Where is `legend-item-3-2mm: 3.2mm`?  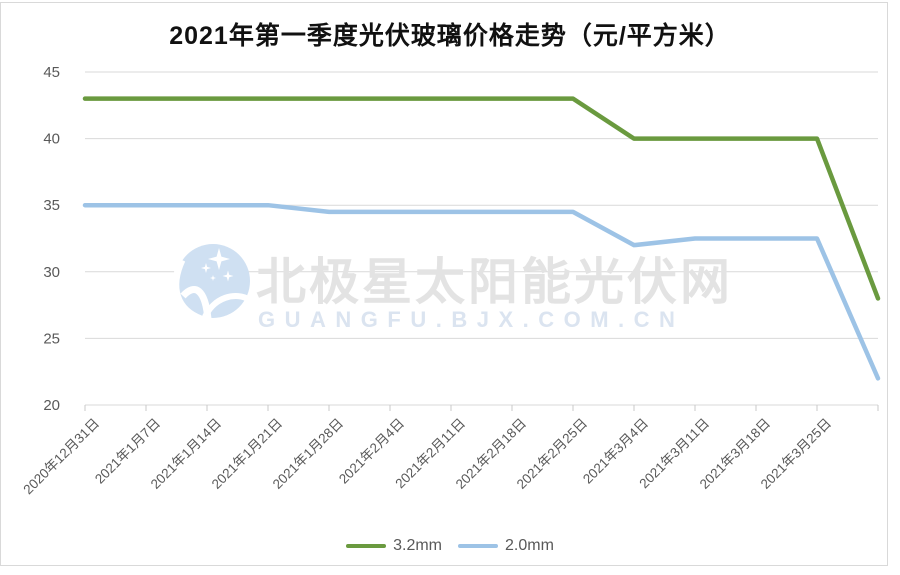
legend-item-3-2mm: 3.2mm is located at coordinates (394, 546).